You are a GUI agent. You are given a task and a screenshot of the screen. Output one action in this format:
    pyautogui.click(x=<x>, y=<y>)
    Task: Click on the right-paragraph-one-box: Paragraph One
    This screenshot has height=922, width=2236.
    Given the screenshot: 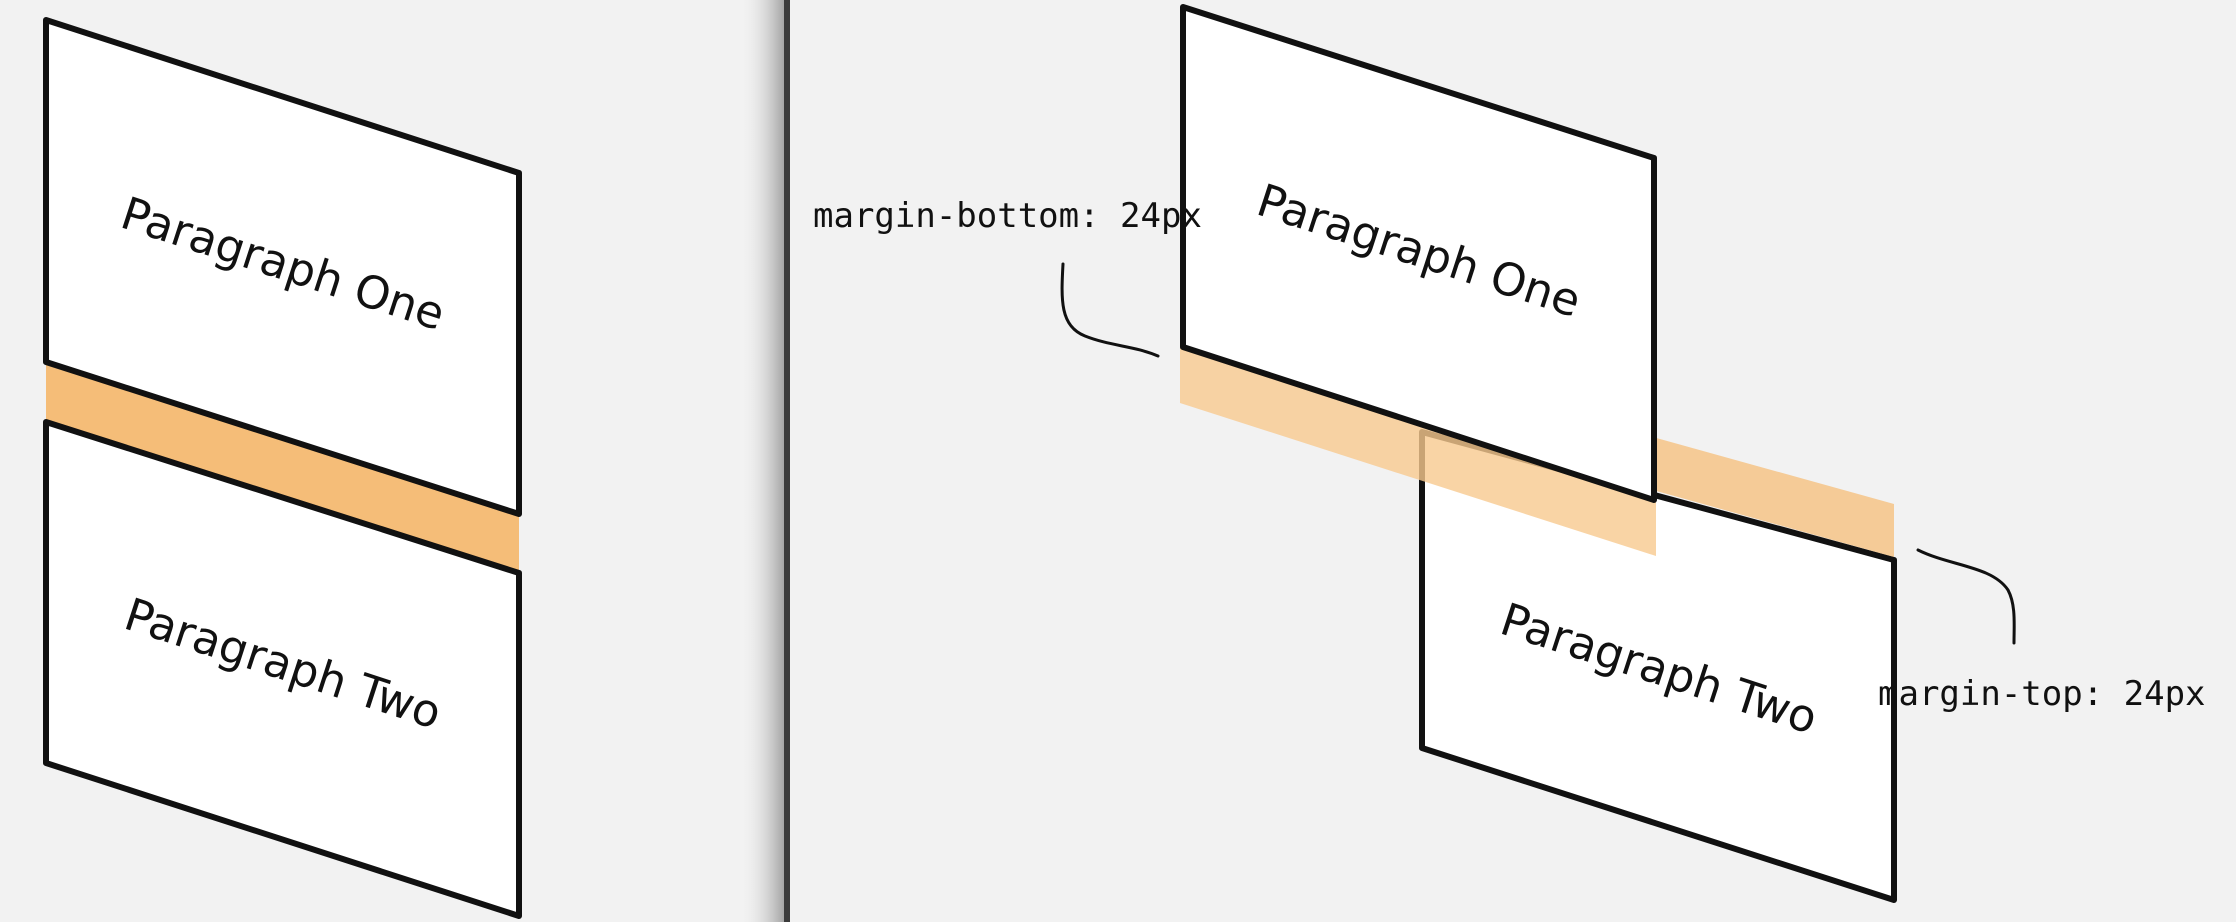 What is the action you would take?
    pyautogui.click(x=1418, y=253)
    